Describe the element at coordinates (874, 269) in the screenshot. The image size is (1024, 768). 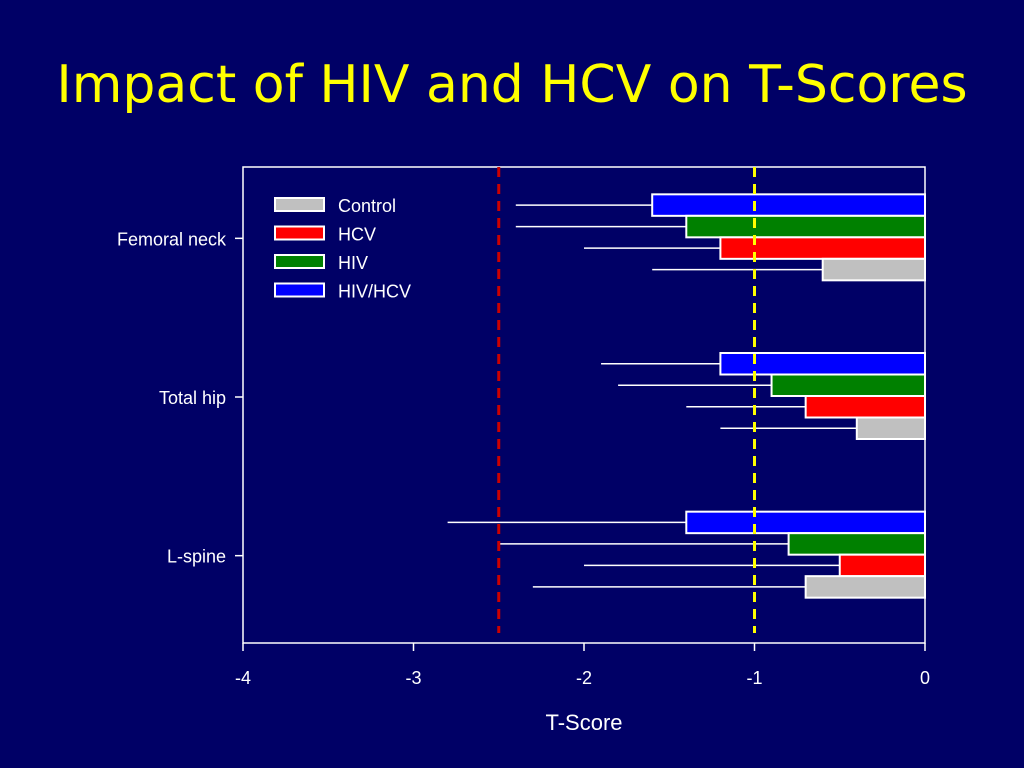
I see `bar-control-femoral-neck` at that location.